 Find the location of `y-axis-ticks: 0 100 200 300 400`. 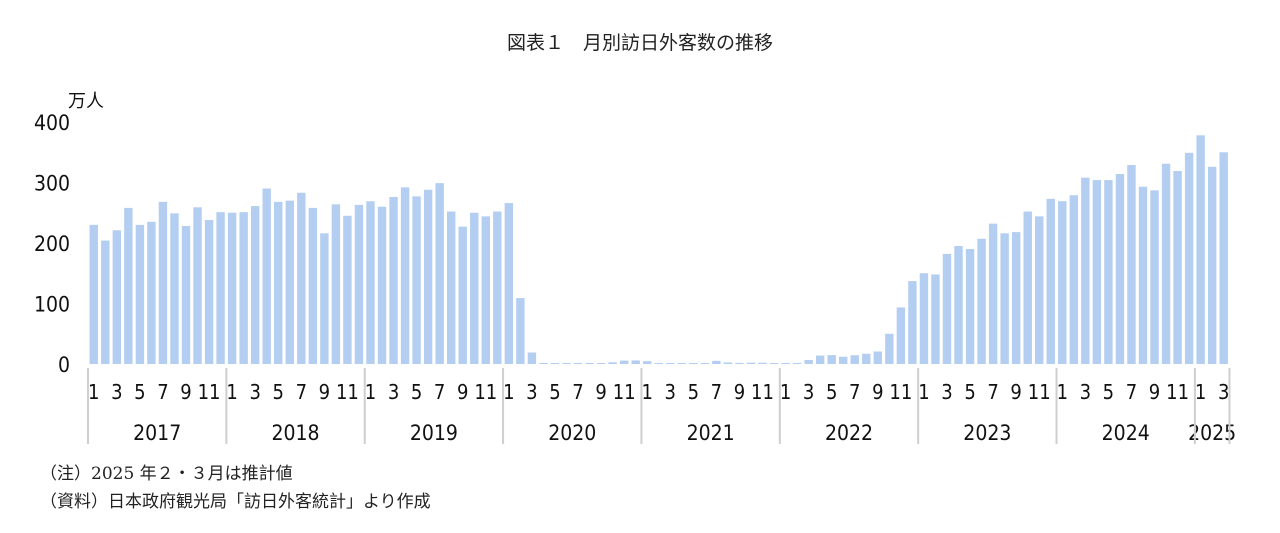

y-axis-ticks: 0 100 200 300 400 is located at coordinates (52, 244).